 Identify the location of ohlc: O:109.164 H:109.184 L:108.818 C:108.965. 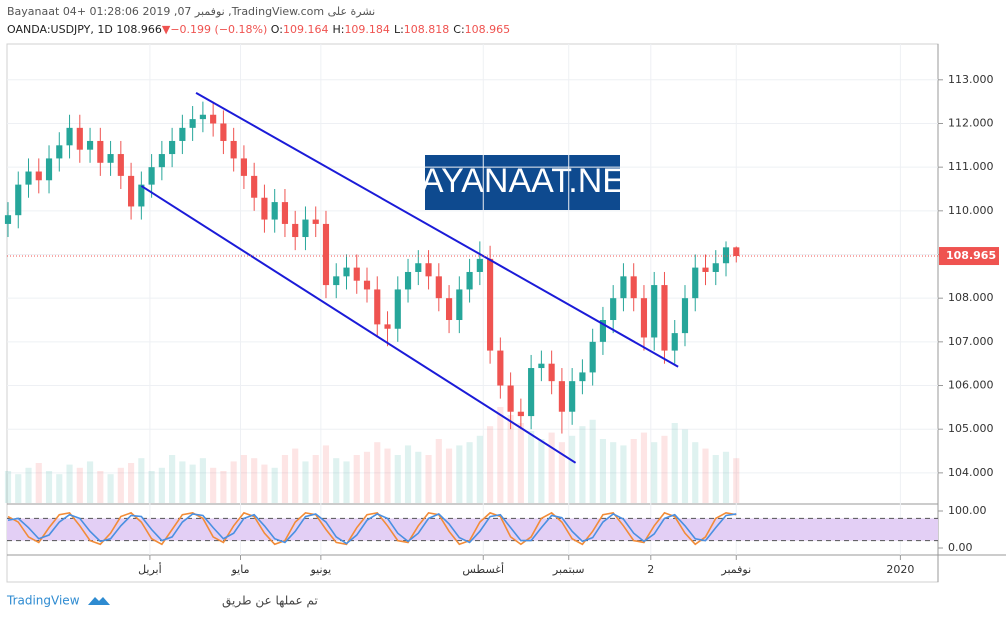
(392, 29).